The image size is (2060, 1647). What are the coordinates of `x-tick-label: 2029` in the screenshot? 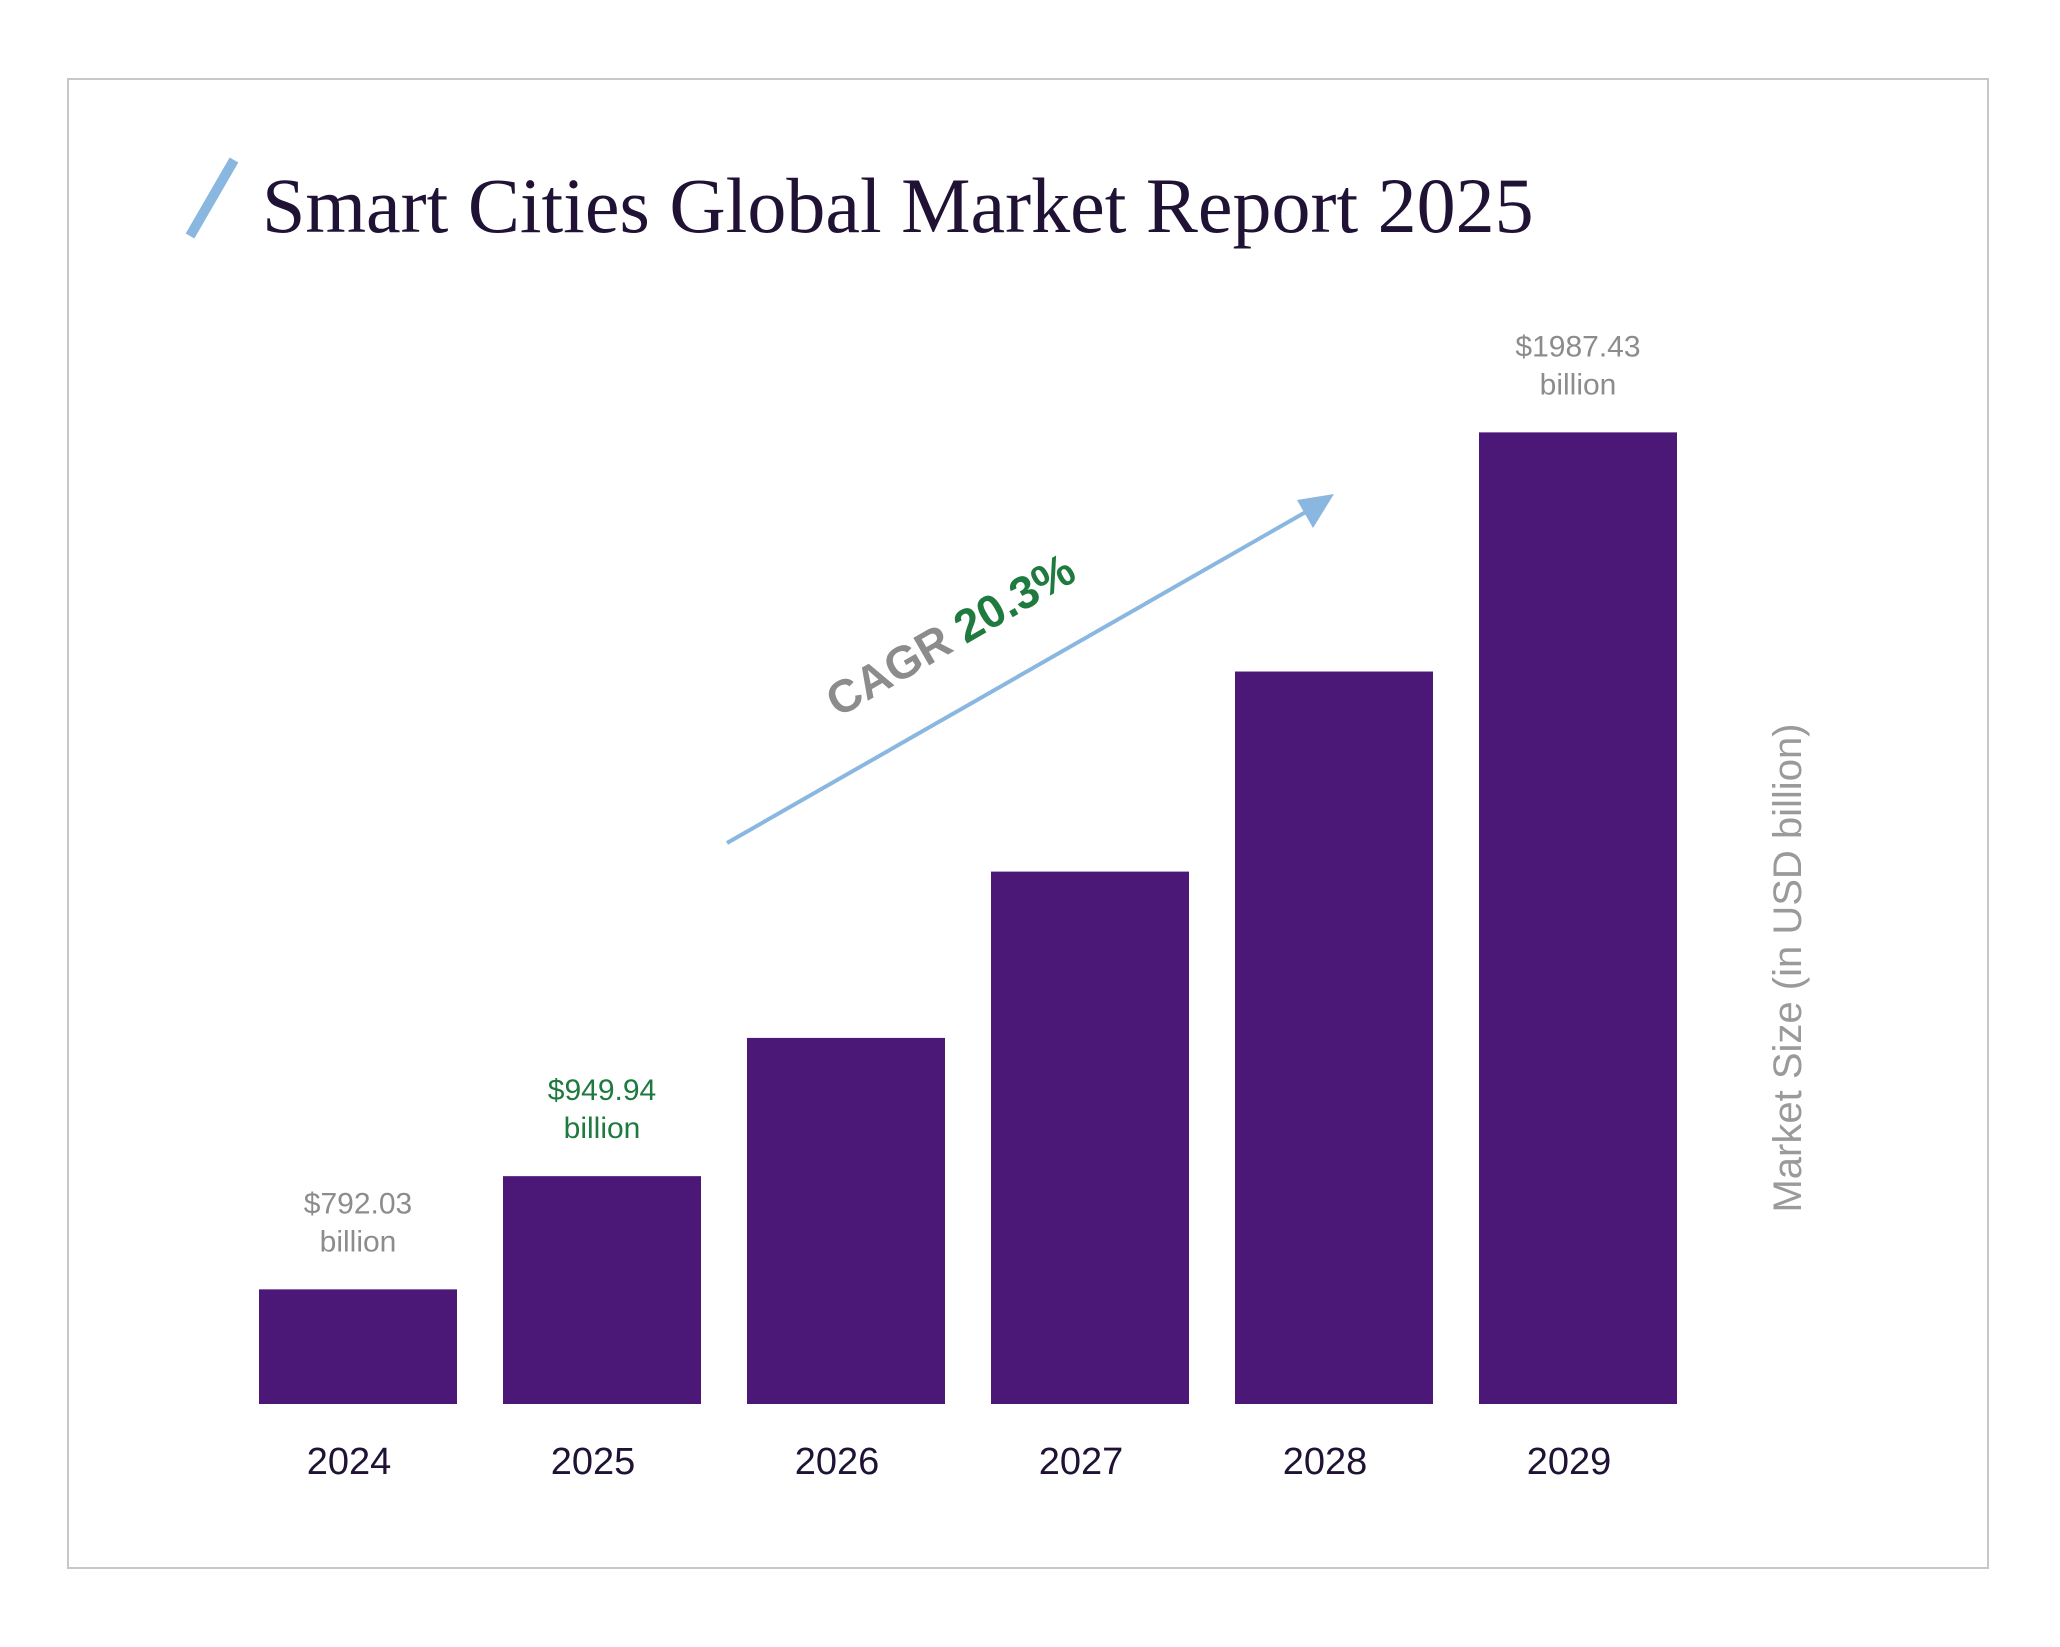 It's located at (1569, 1462).